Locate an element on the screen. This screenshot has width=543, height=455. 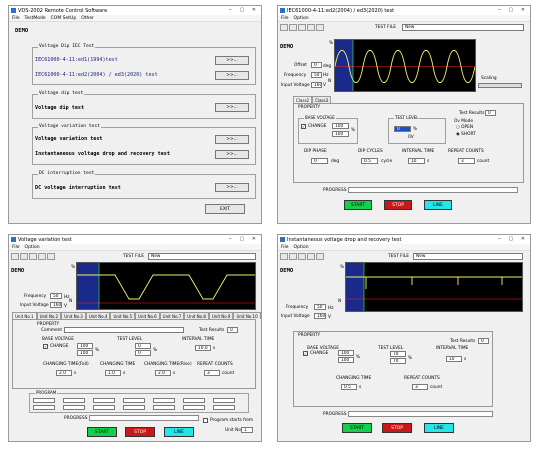
test-level-field-2: 0 is located at coordinates (143, 353).